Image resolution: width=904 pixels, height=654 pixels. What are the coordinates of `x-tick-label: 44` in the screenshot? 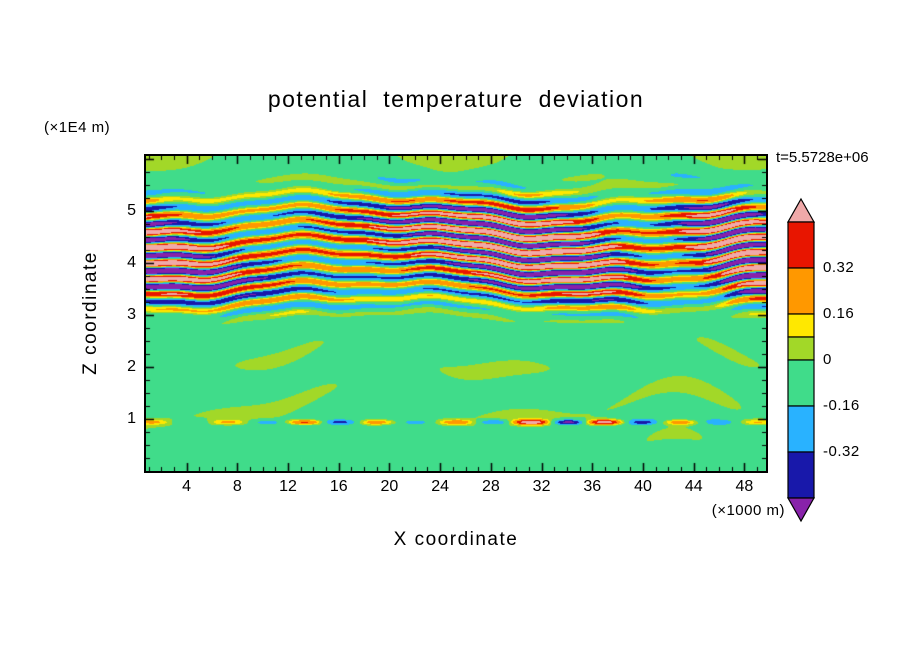 It's located at (693, 486).